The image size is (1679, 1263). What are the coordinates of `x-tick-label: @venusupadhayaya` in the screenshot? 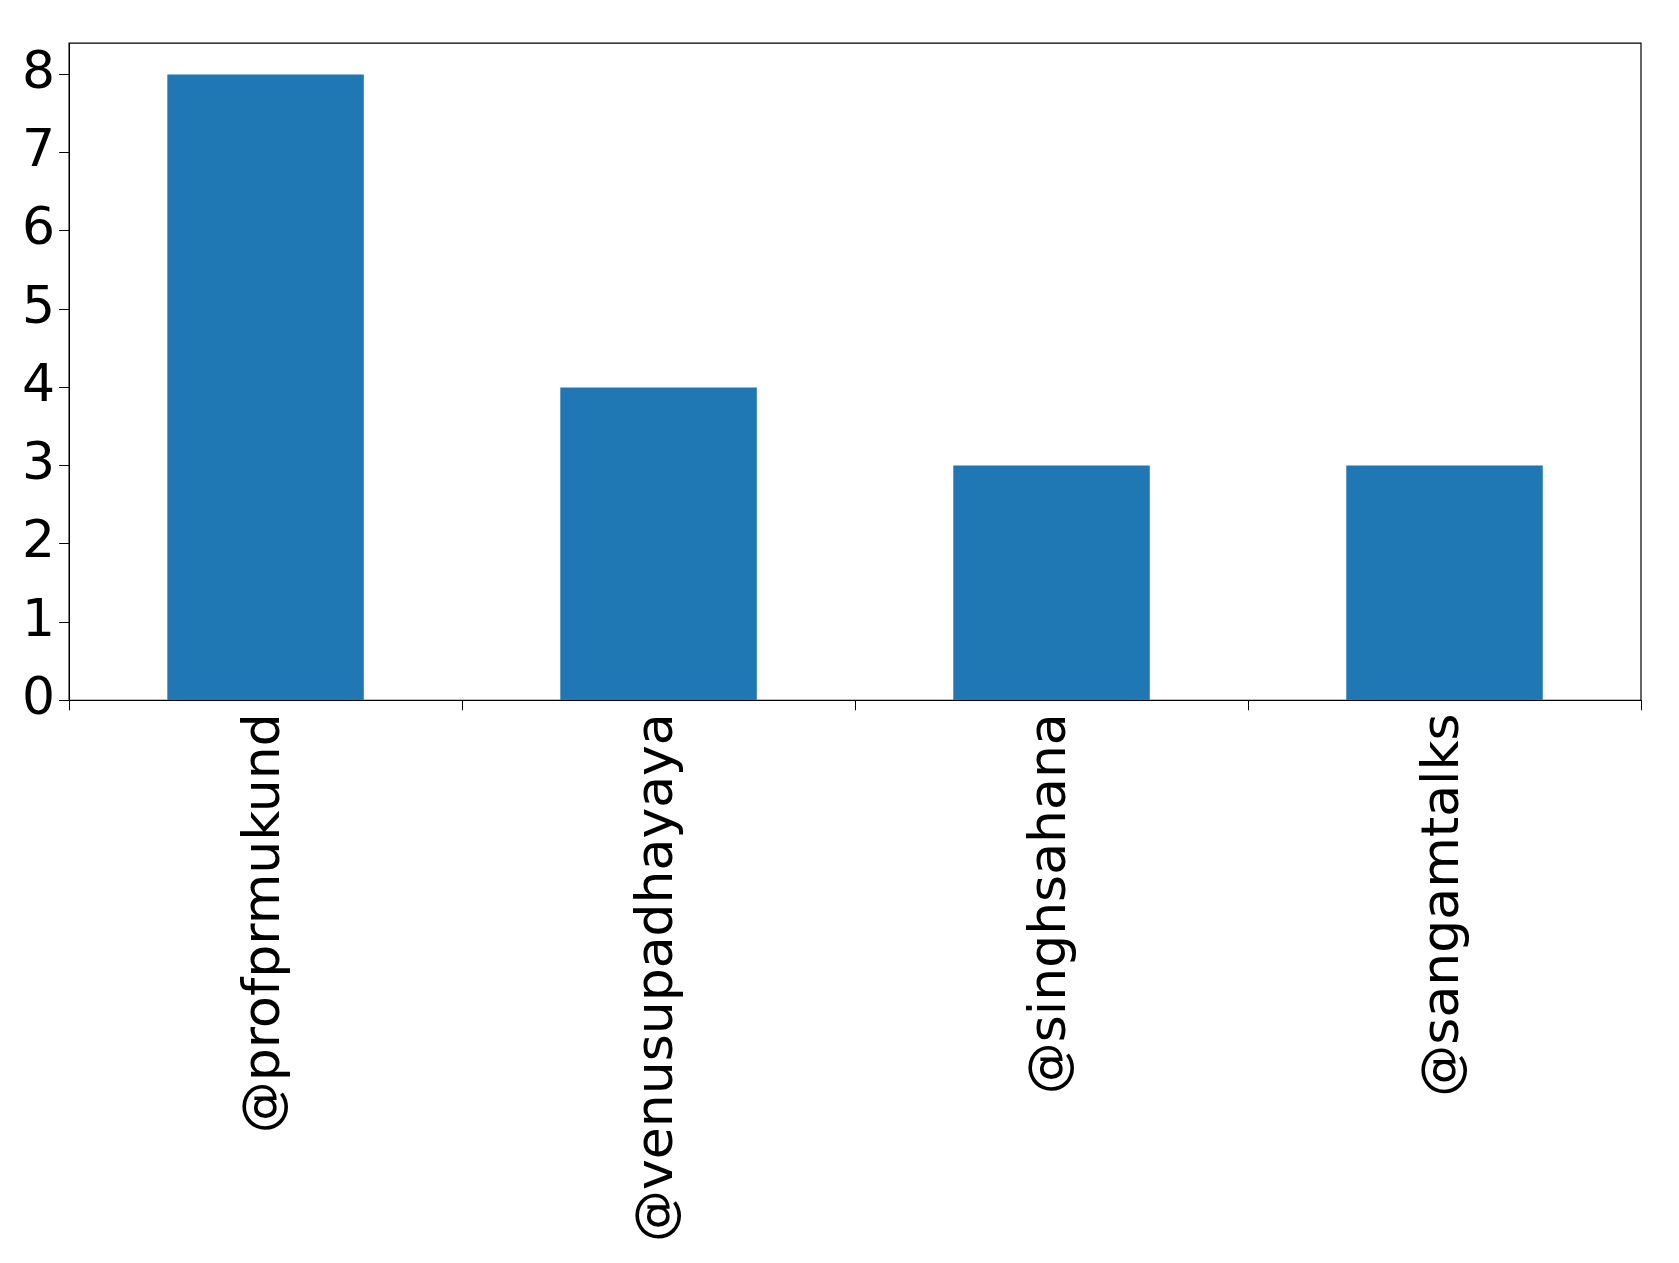 It's located at (654, 978).